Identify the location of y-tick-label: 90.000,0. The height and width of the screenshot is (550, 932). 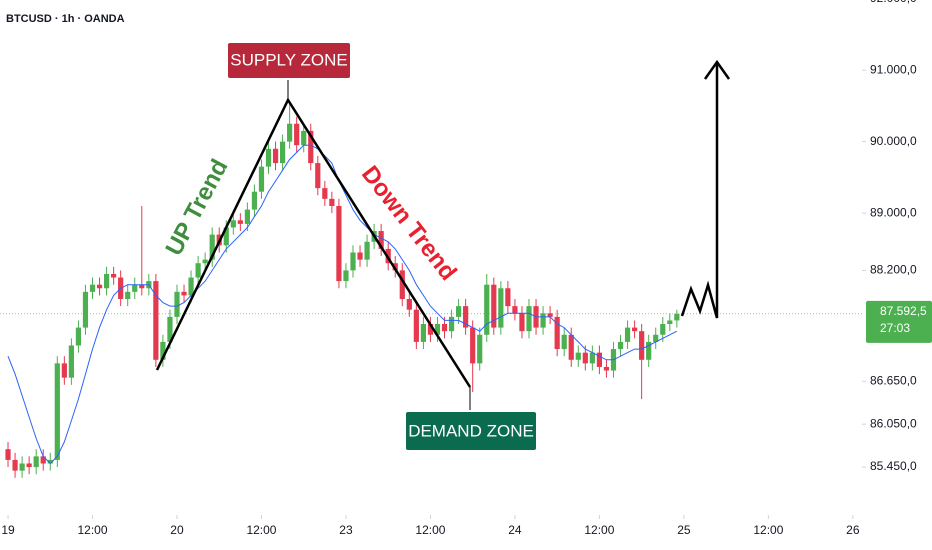
(893, 141).